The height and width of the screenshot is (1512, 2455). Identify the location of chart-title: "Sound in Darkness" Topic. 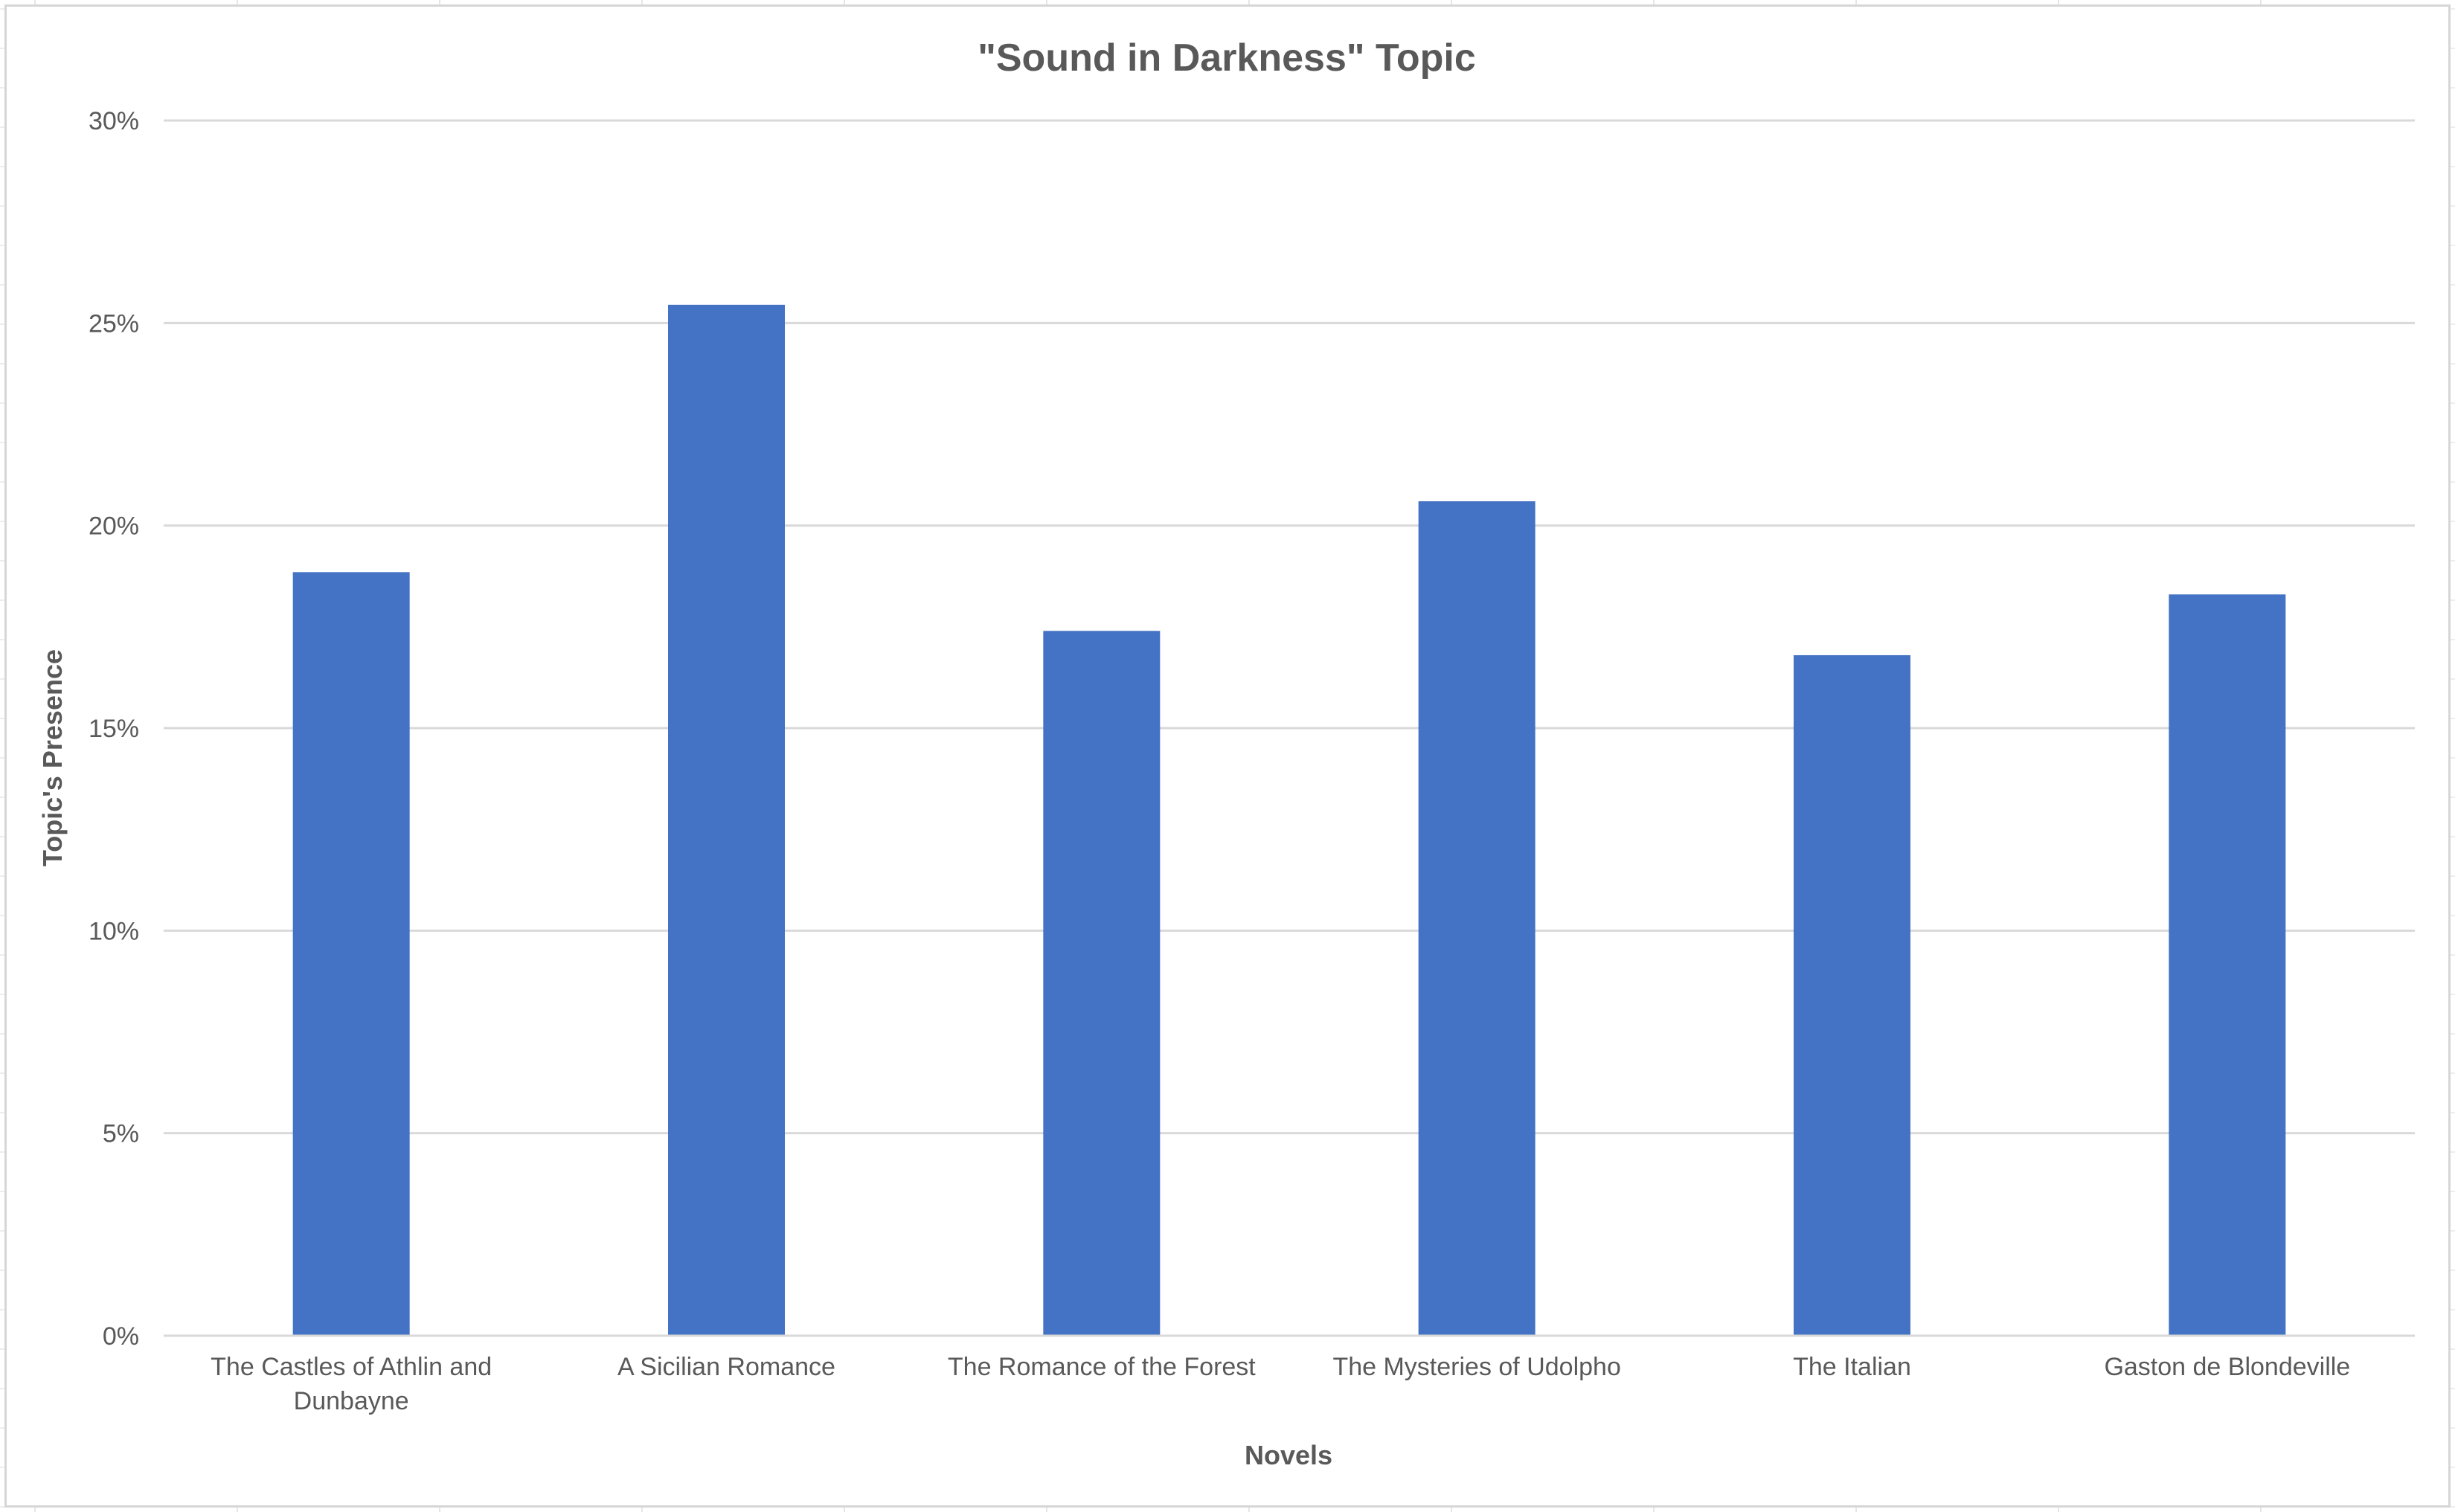
(1227, 58).